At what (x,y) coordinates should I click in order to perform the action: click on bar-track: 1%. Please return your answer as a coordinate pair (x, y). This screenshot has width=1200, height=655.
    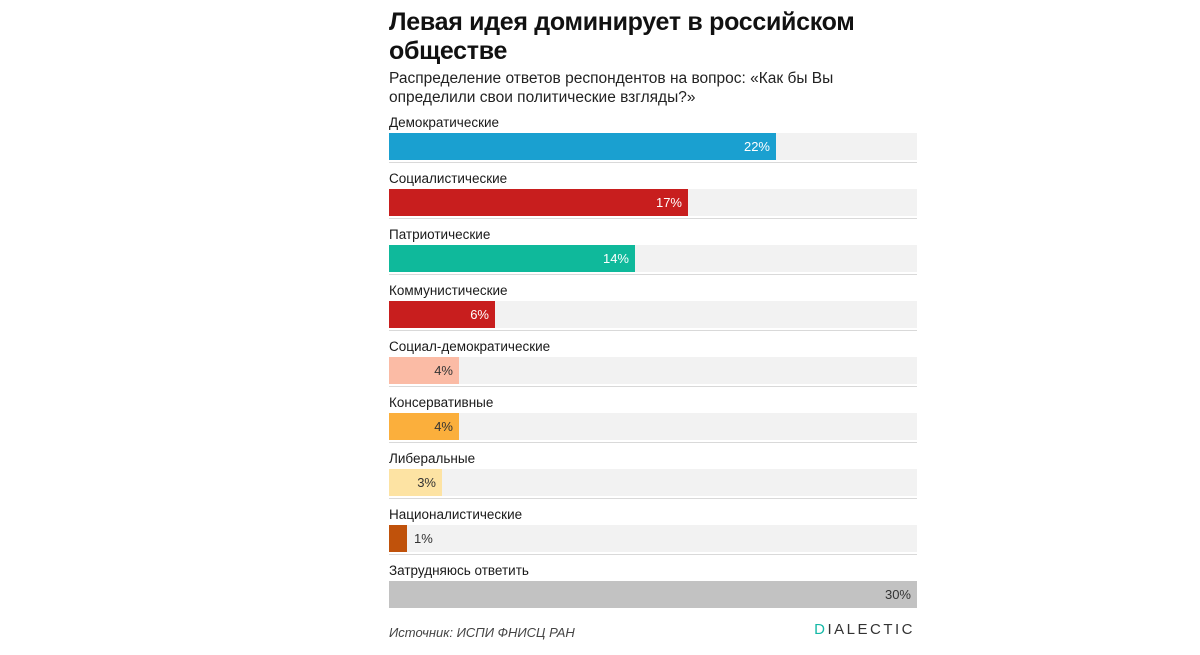
    Looking at the image, I should click on (653, 538).